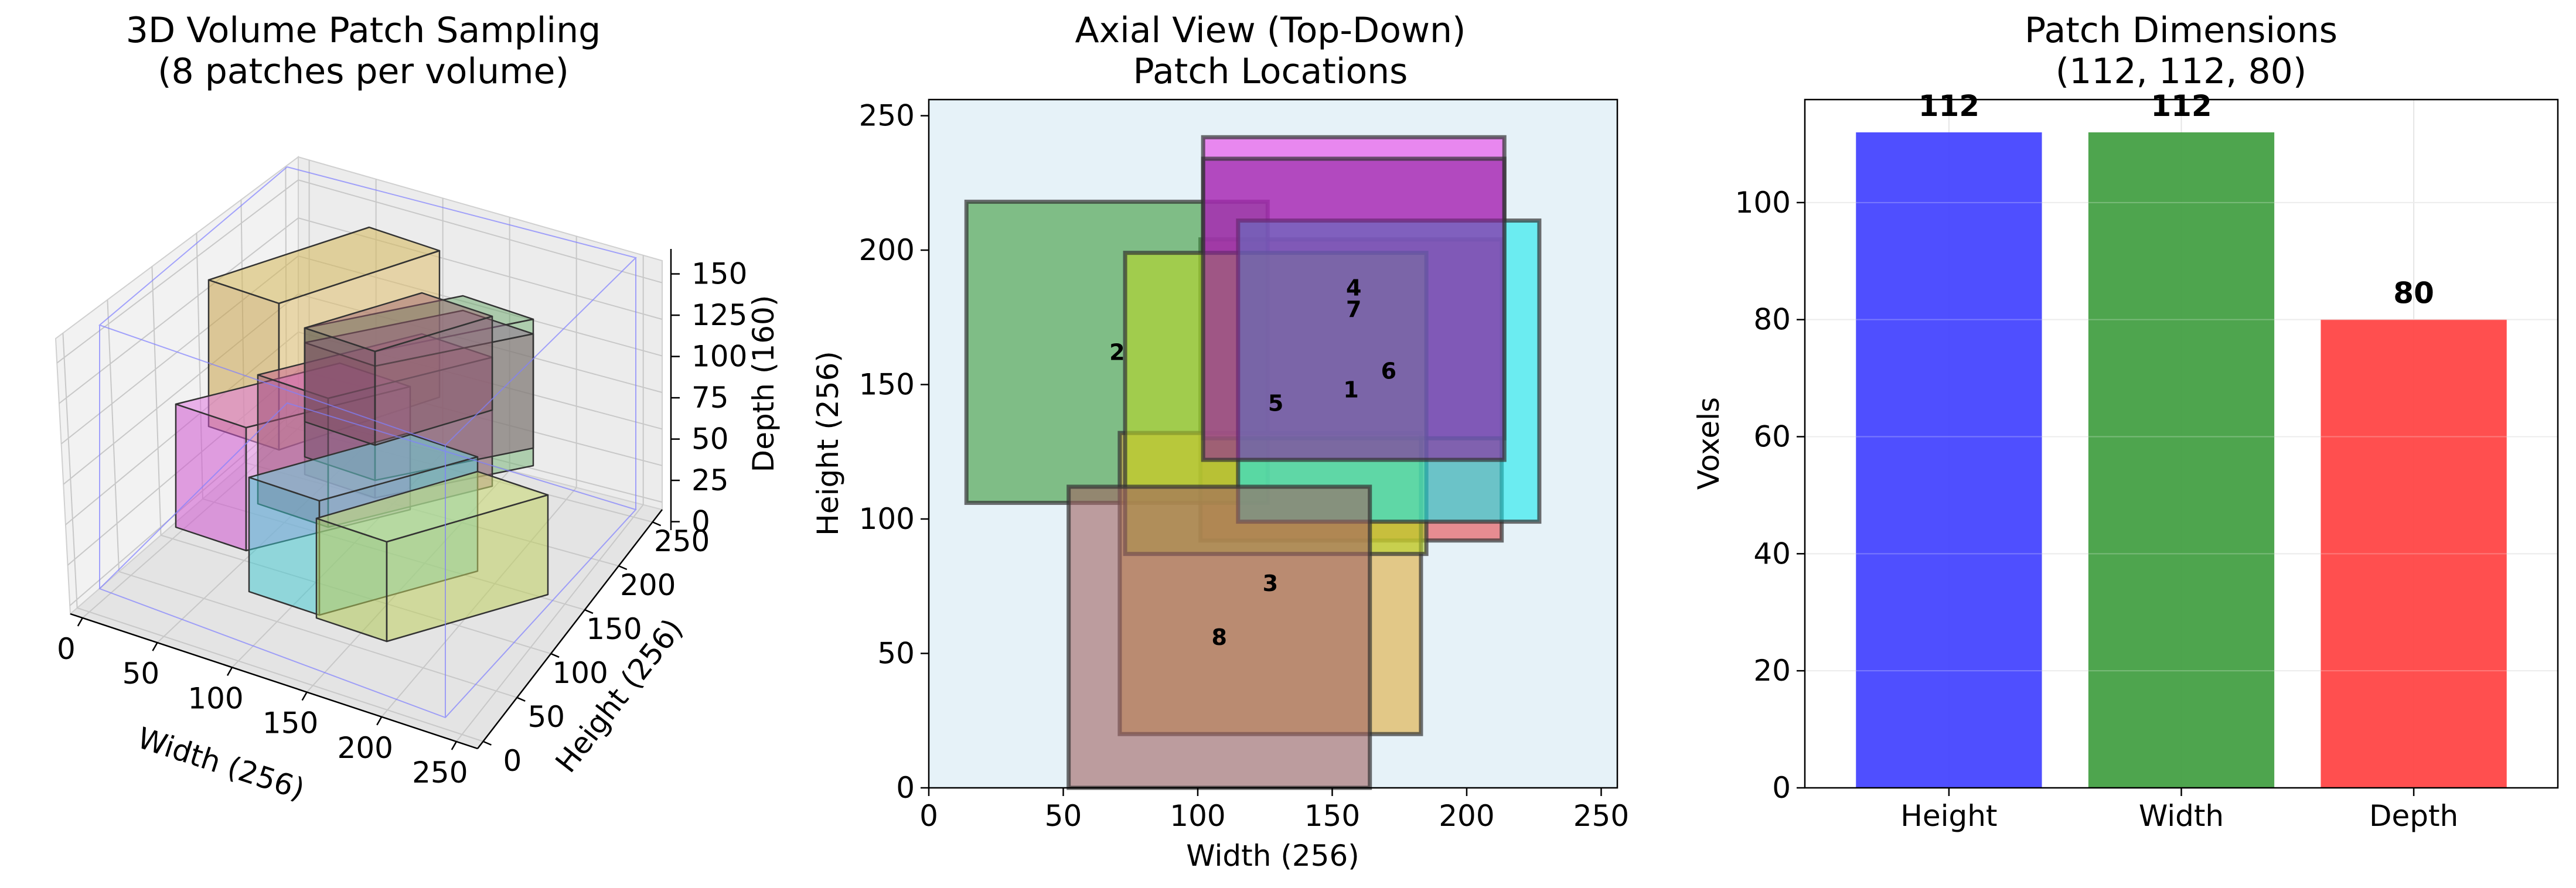 The height and width of the screenshot is (888, 2576). What do you see at coordinates (1117, 352) in the screenshot?
I see `axial-patch-label: 2` at bounding box center [1117, 352].